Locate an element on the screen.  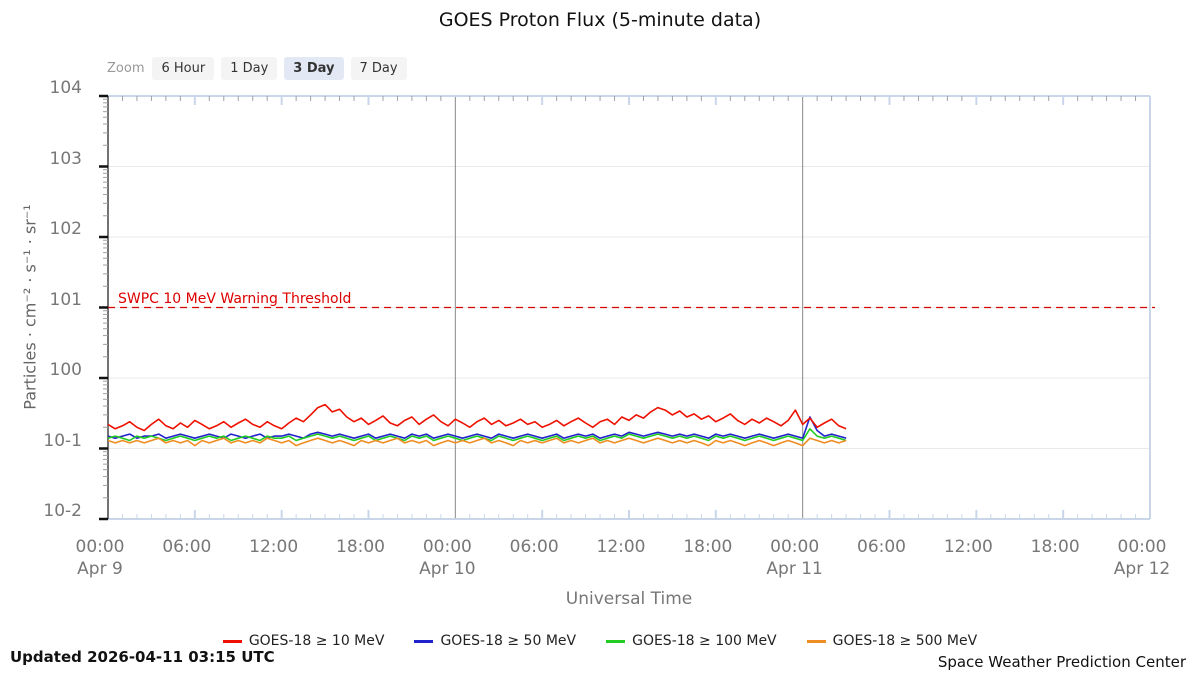
series-line-goes-18-50-mev is located at coordinates (477, 428).